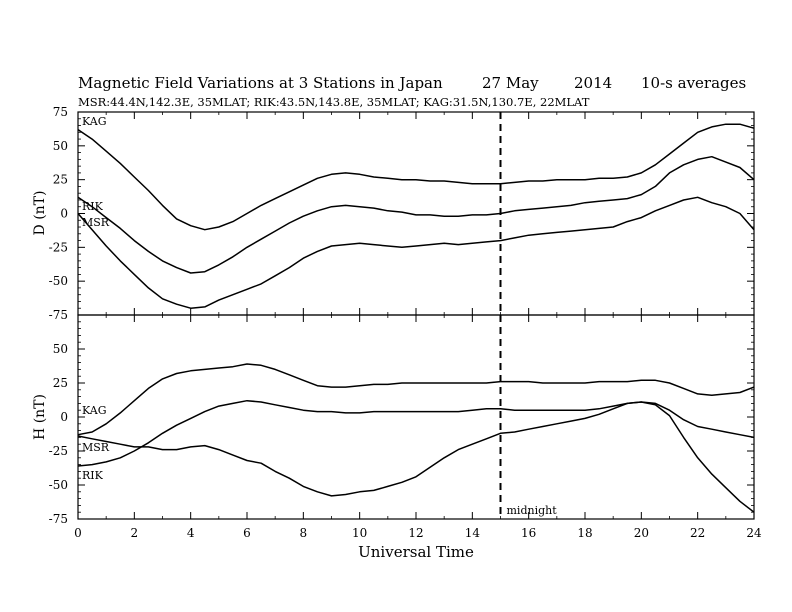 The image size is (792, 612). I want to click on d-series-label-kag: KAG, so click(94, 121).